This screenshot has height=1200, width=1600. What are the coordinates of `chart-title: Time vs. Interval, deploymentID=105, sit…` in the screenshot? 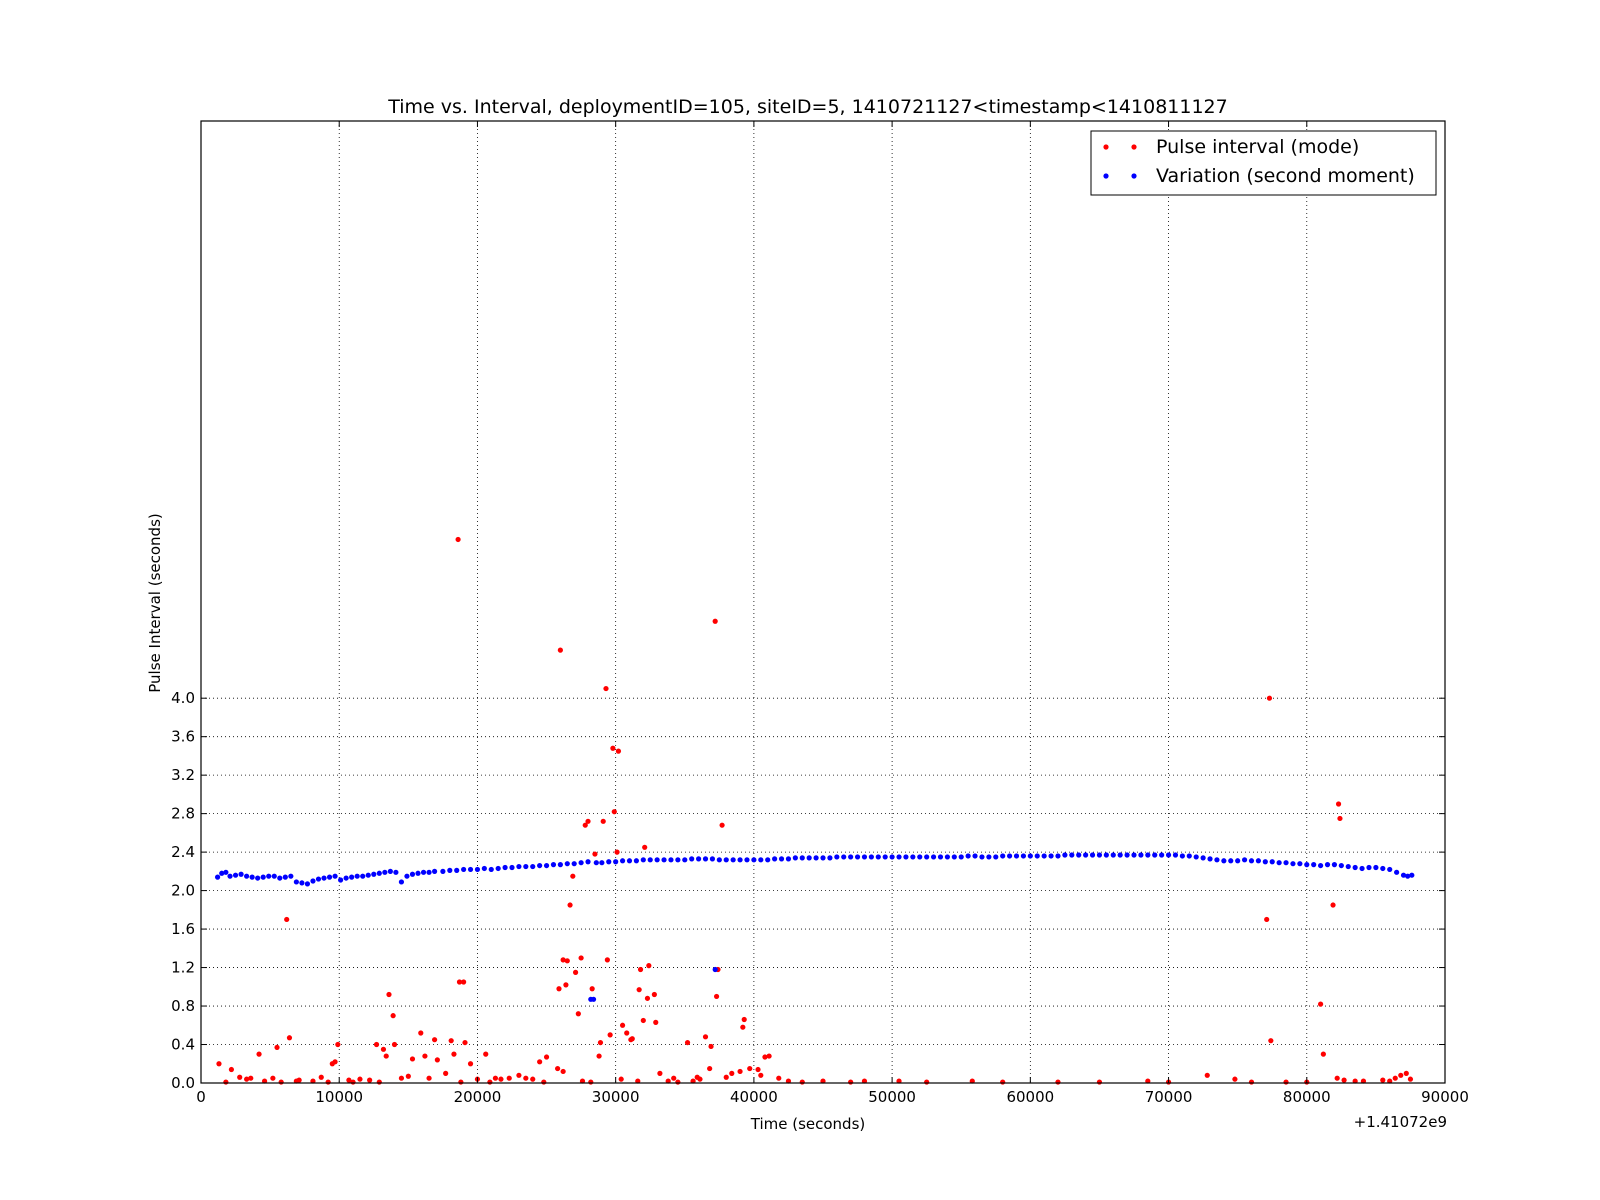 It's located at (807, 107).